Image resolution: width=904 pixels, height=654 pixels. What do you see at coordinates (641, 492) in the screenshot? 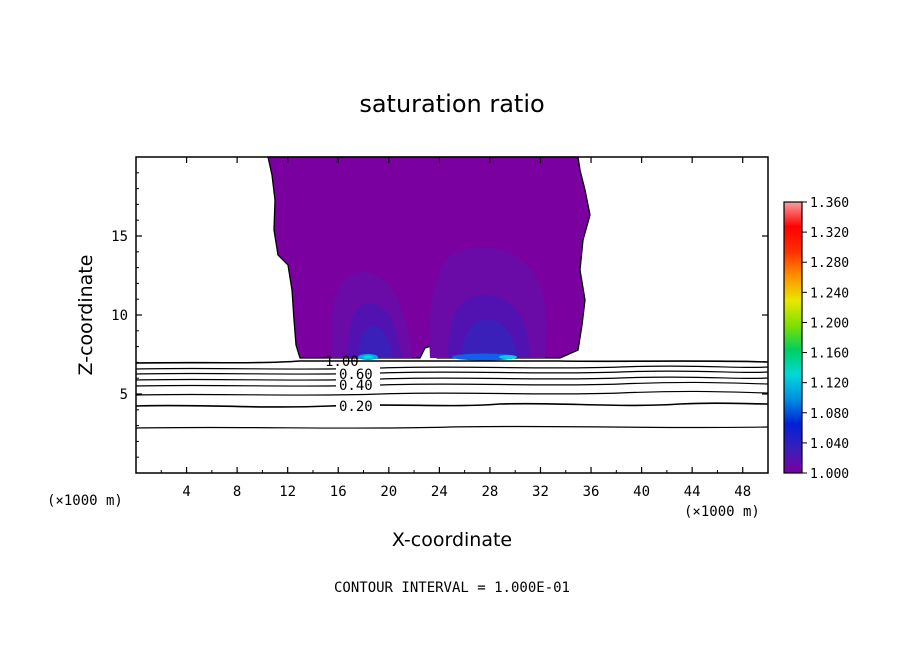
I see `x-tick-label: 40` at bounding box center [641, 492].